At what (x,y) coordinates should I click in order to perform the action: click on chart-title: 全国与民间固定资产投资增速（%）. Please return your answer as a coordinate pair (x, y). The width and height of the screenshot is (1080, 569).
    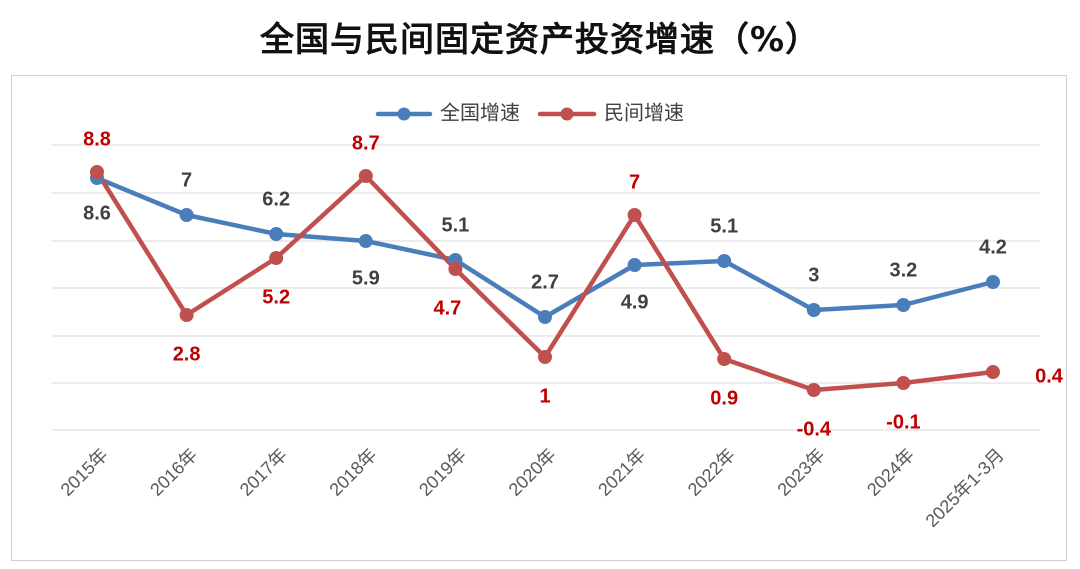
    Looking at the image, I should click on (540, 40).